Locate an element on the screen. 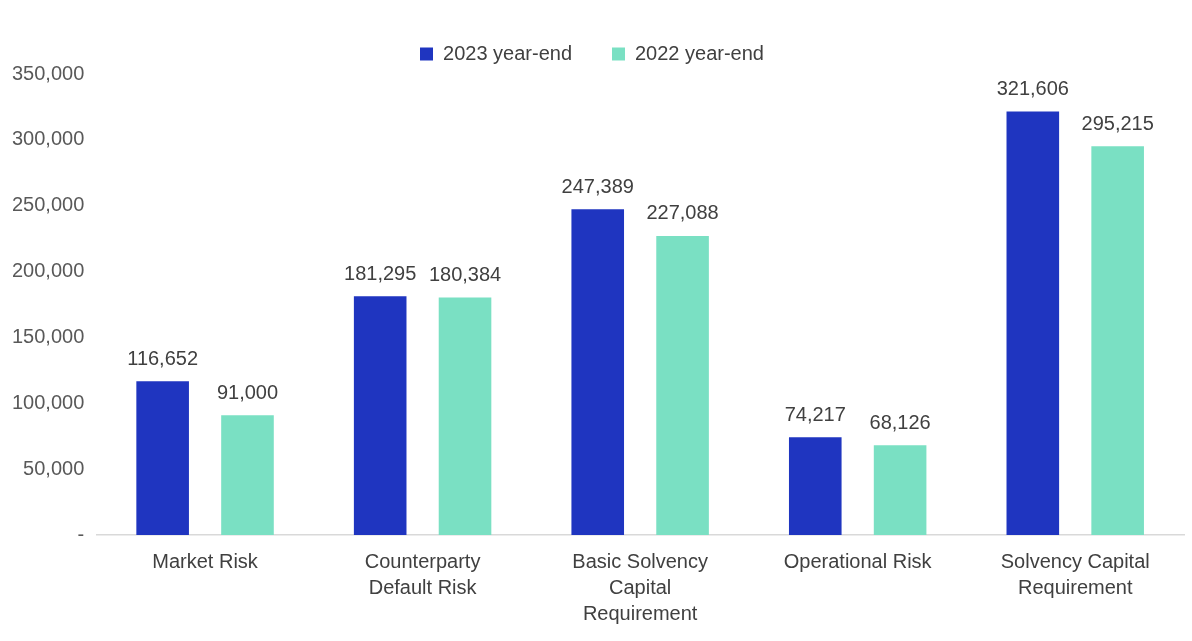  y-tick-label: 250,000 is located at coordinates (48, 204).